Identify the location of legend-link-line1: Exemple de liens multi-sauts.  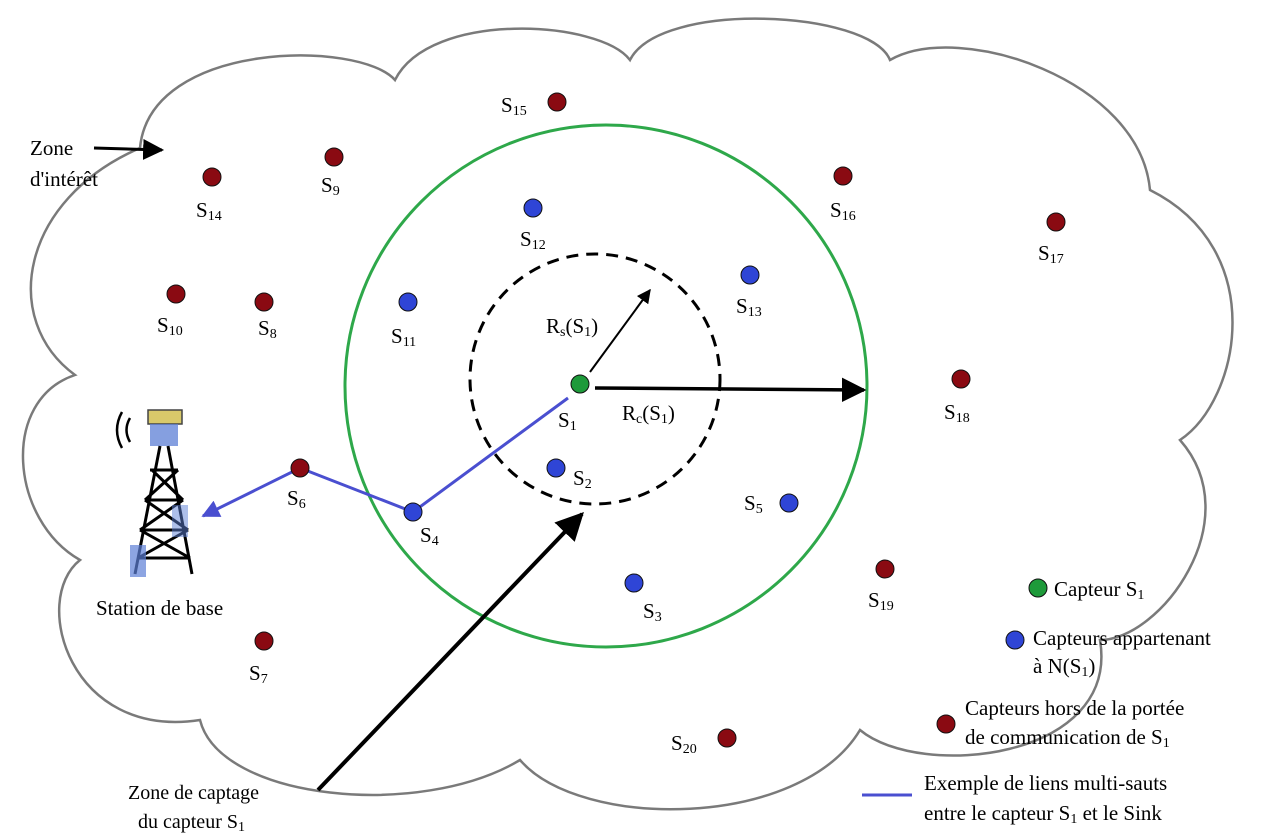
(1045, 783).